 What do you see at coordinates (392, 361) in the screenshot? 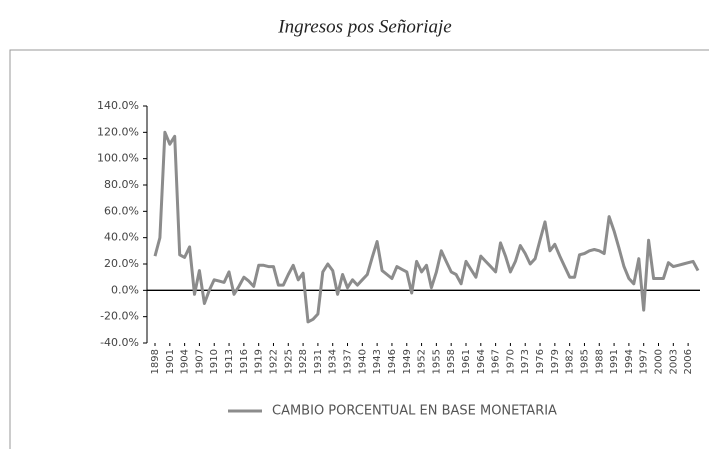
I see `x-tick-label: 1946` at bounding box center [392, 361].